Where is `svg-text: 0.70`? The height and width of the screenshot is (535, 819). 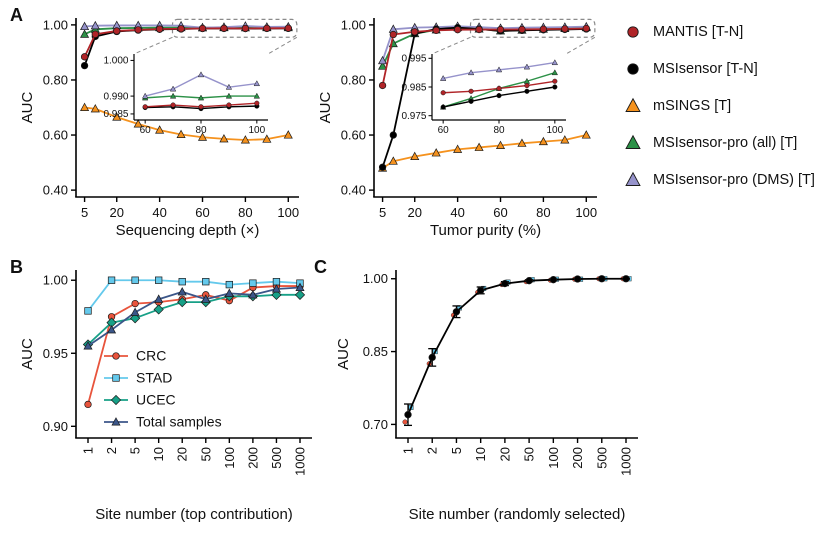
svg-text: 0.70 is located at coordinates (375, 424).